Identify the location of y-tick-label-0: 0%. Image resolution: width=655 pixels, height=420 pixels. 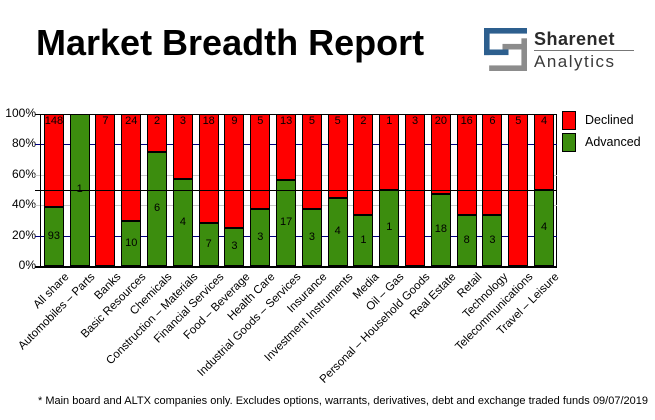
(27, 265).